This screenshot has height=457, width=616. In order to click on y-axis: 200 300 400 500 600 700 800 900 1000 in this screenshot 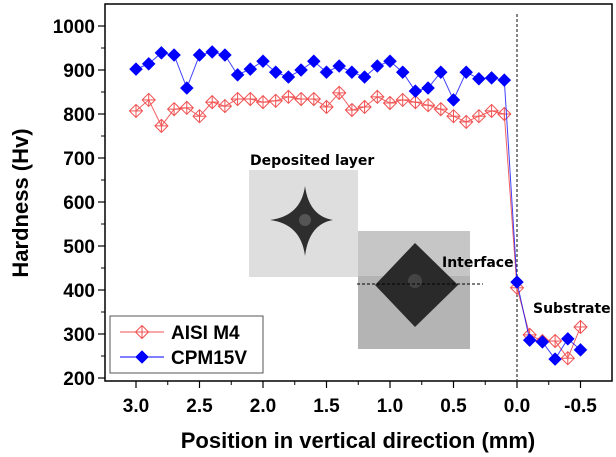, I will do `click(79, 203)`.